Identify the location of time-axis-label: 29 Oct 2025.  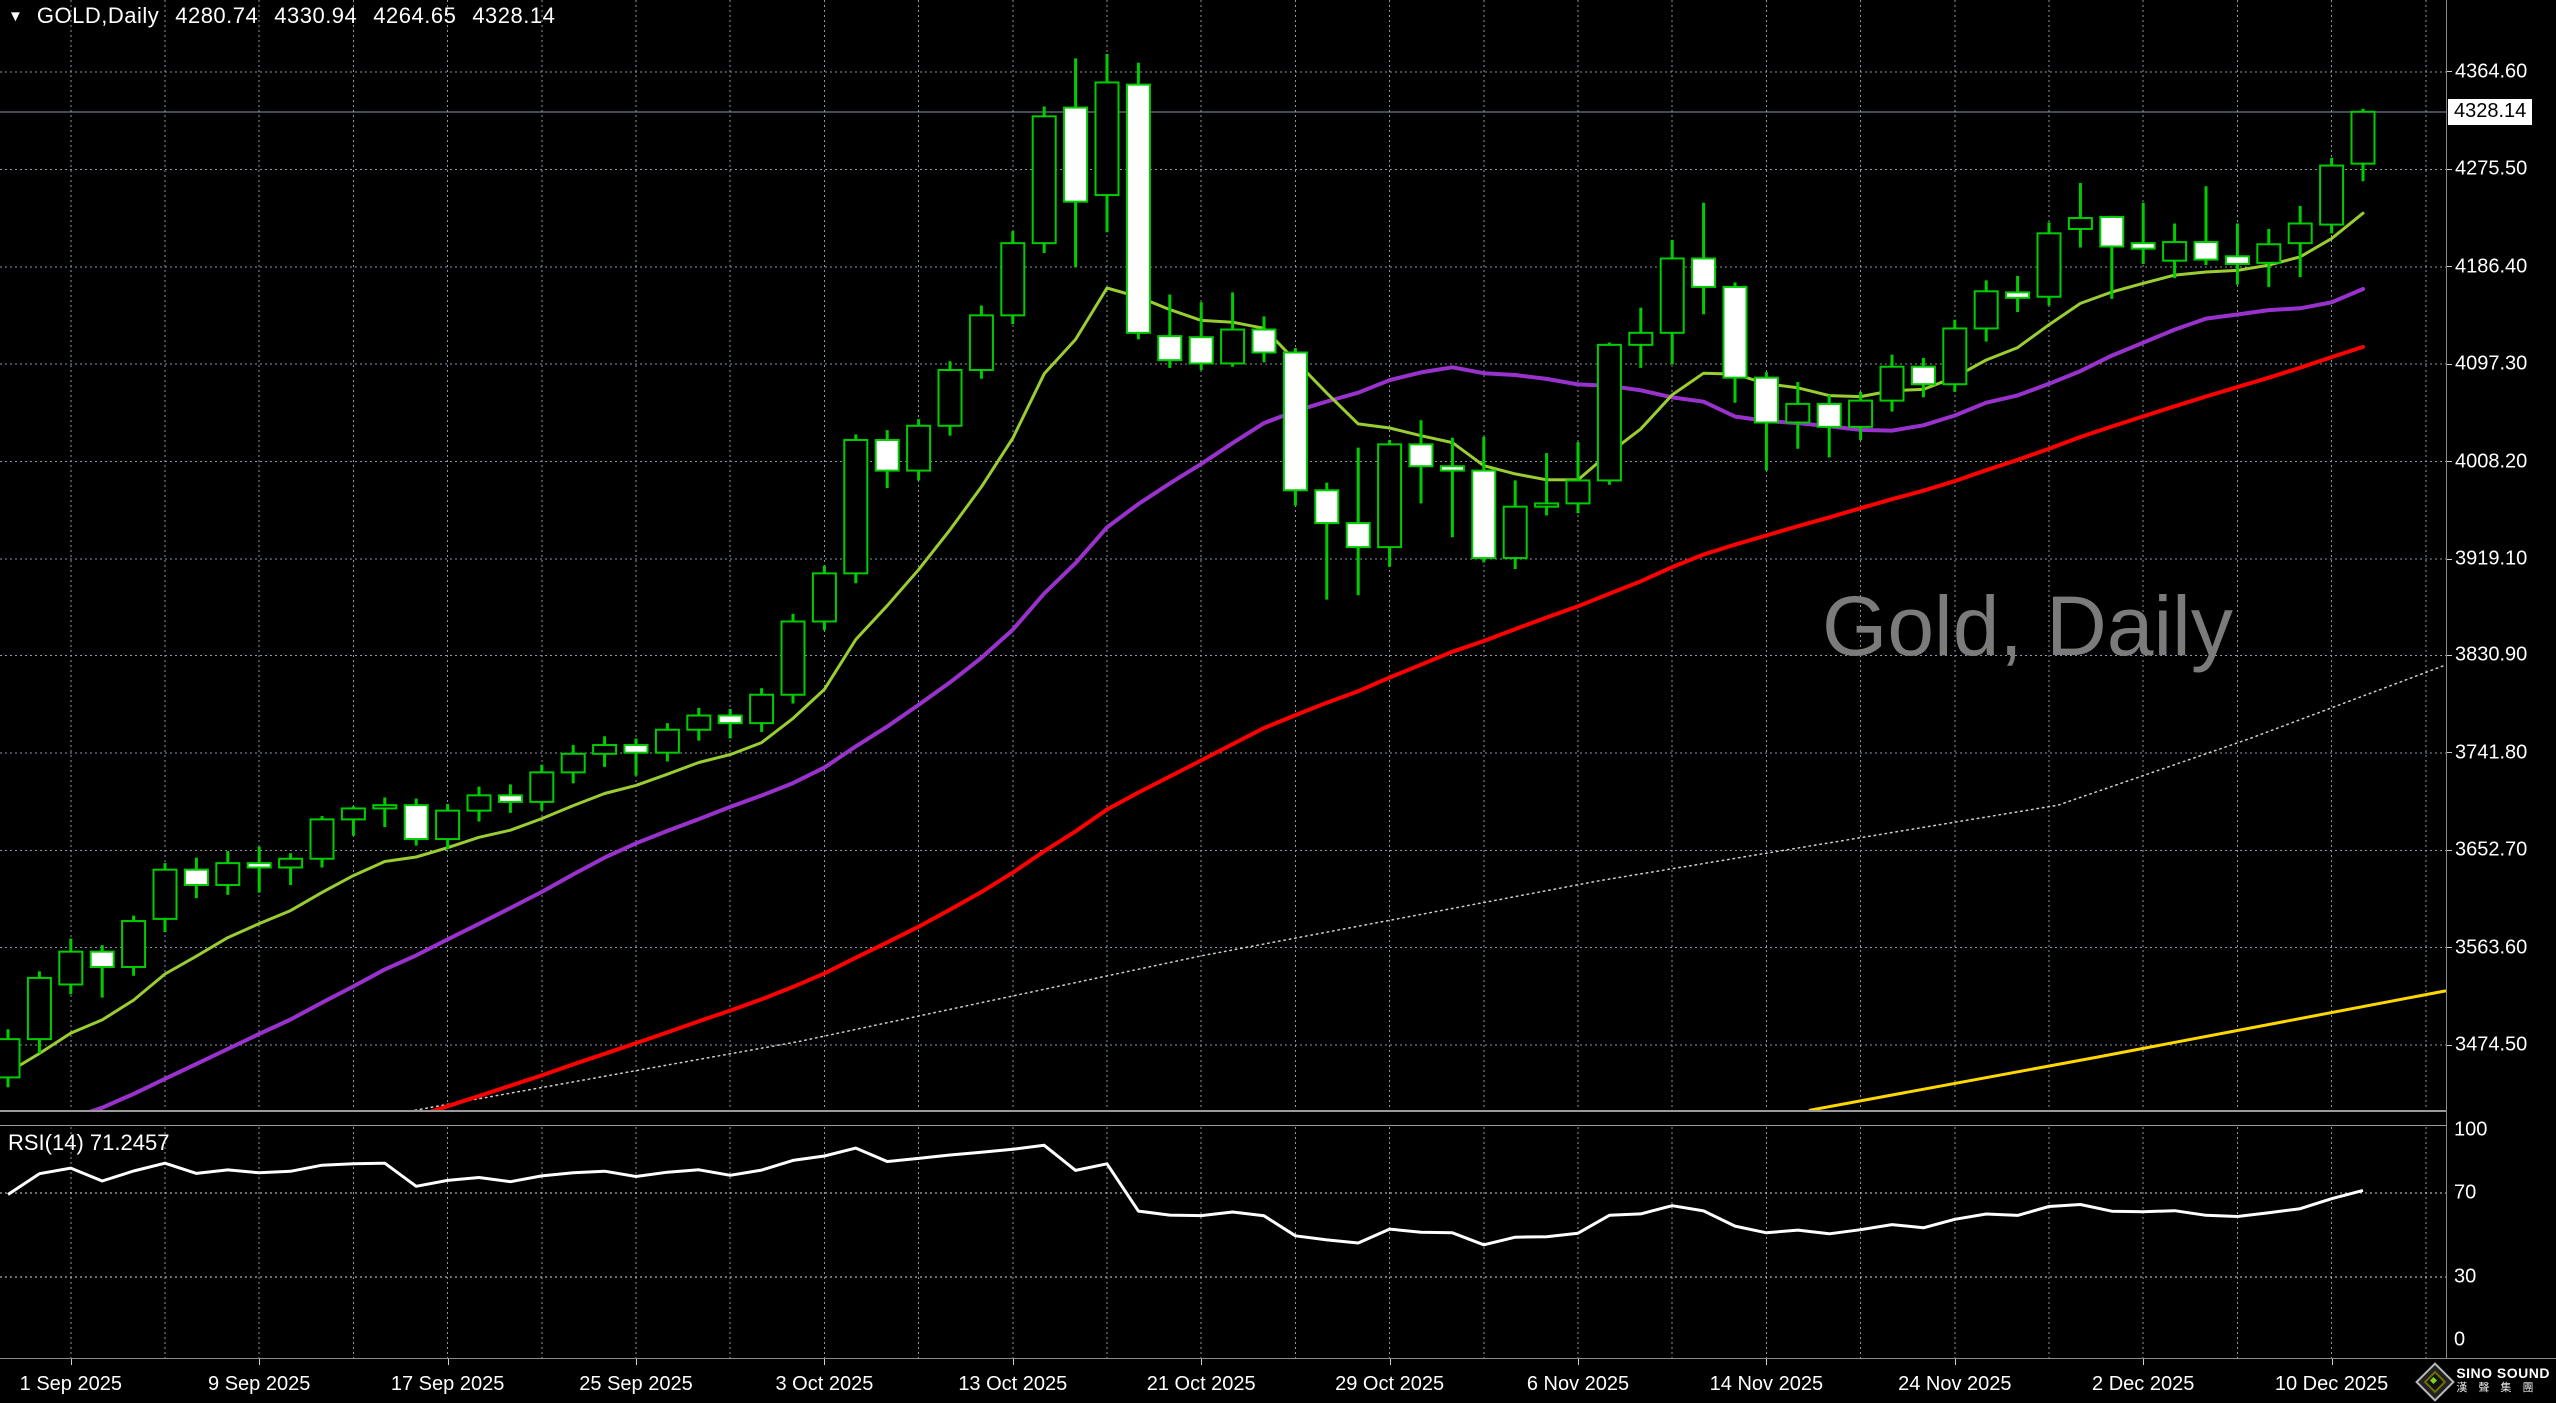
(1390, 1384).